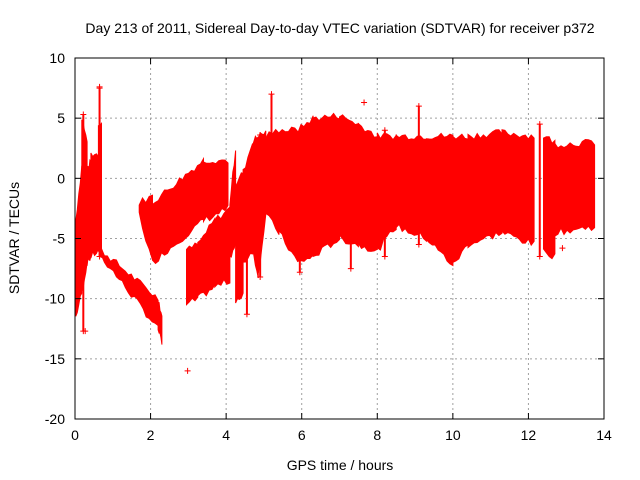 The height and width of the screenshot is (480, 640). Describe the element at coordinates (340, 465) in the screenshot. I see `x-axis-label: GPS time / hours` at that location.